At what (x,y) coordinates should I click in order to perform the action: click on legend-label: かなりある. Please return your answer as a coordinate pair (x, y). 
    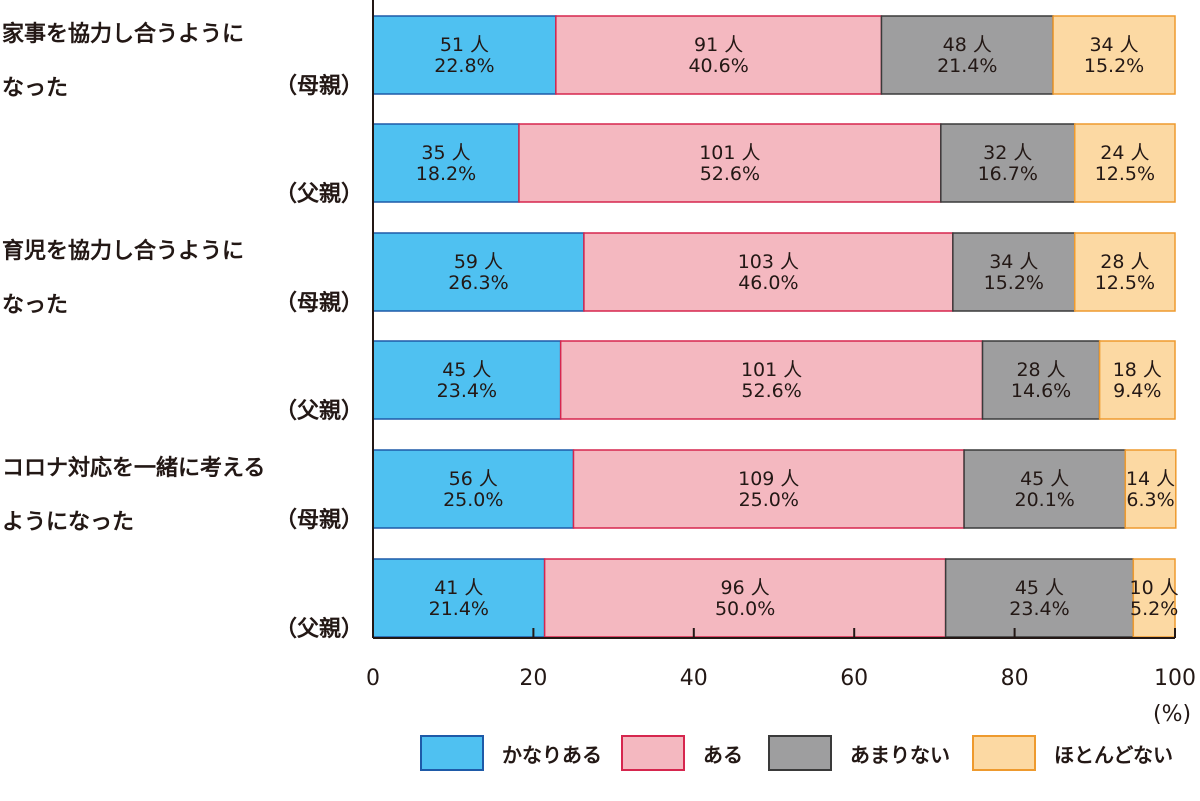
    Looking at the image, I should click on (552, 754).